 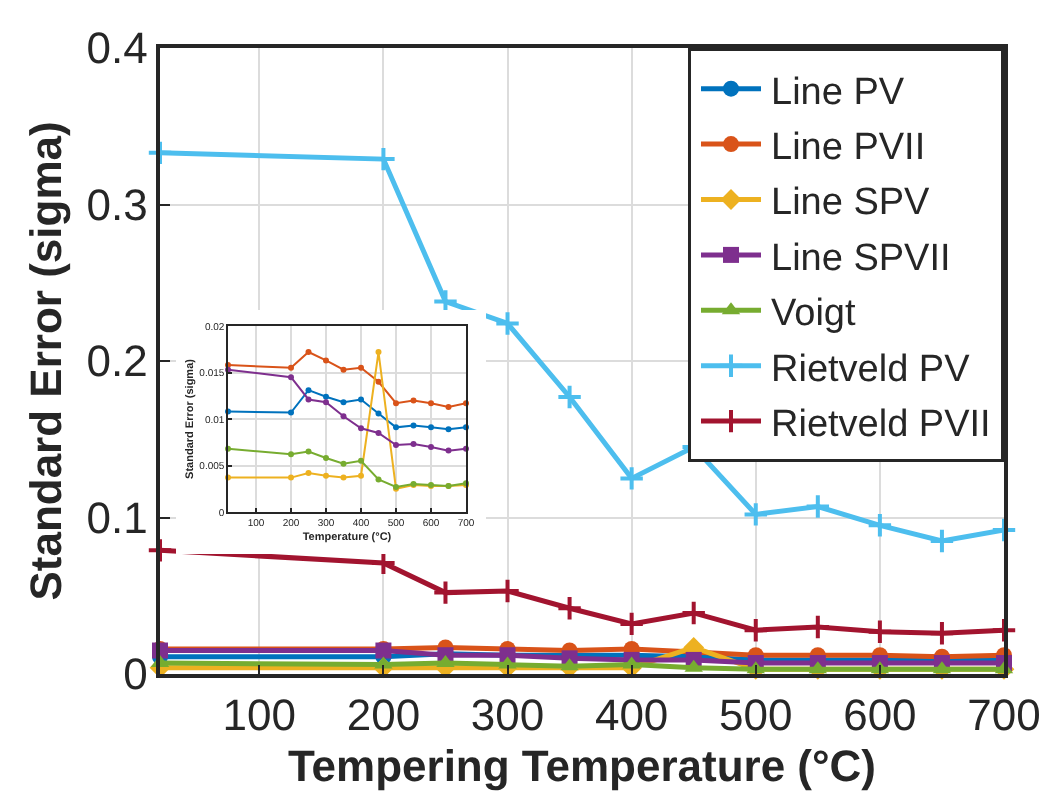 I want to click on x-tick-label: 700, so click(x=1004, y=715).